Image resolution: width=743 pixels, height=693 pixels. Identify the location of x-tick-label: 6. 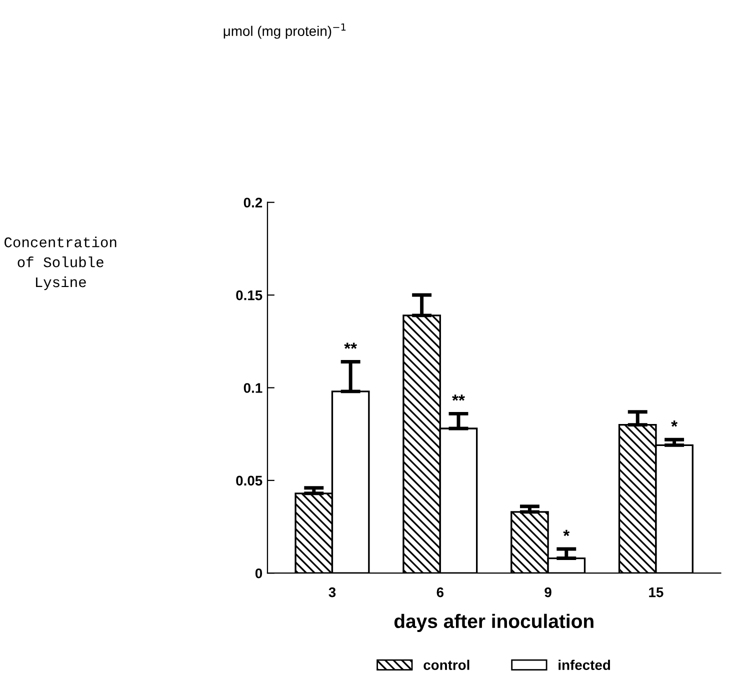
(440, 592).